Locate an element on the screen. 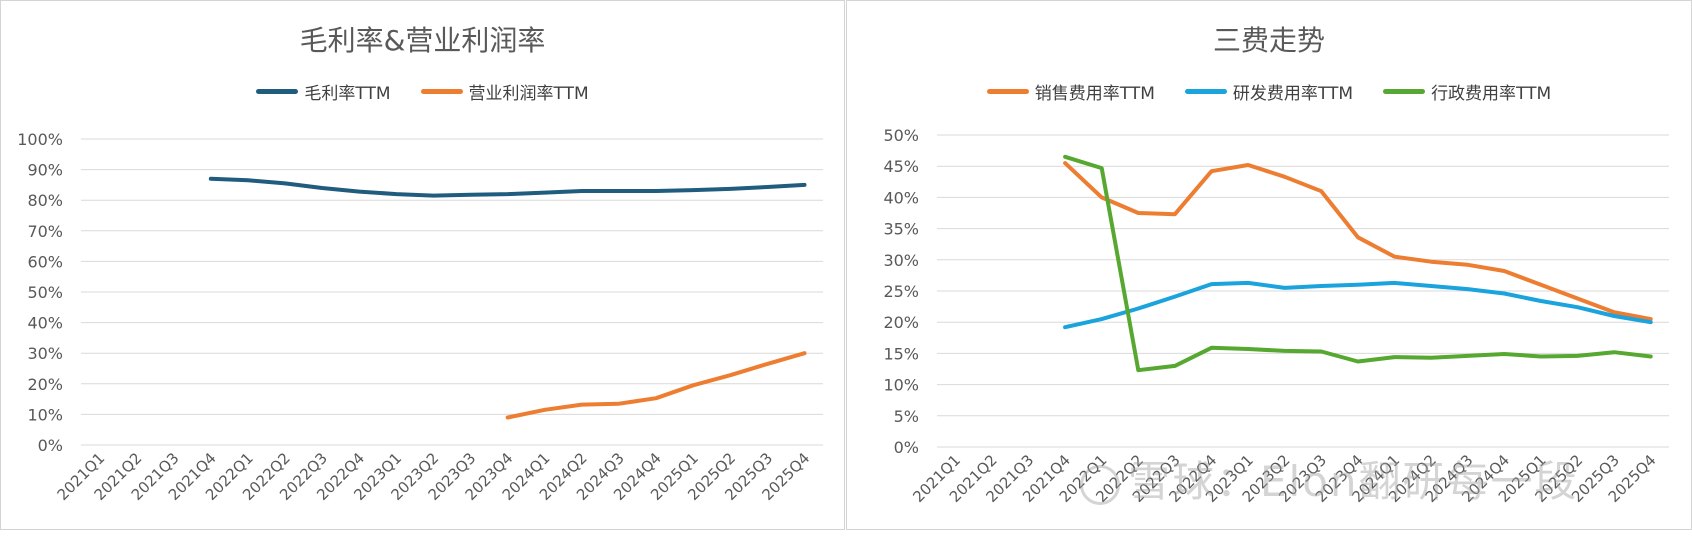  legend: 销售费用率TTM 研发费用率TTM 行政费用率TTM is located at coordinates (1269, 91).